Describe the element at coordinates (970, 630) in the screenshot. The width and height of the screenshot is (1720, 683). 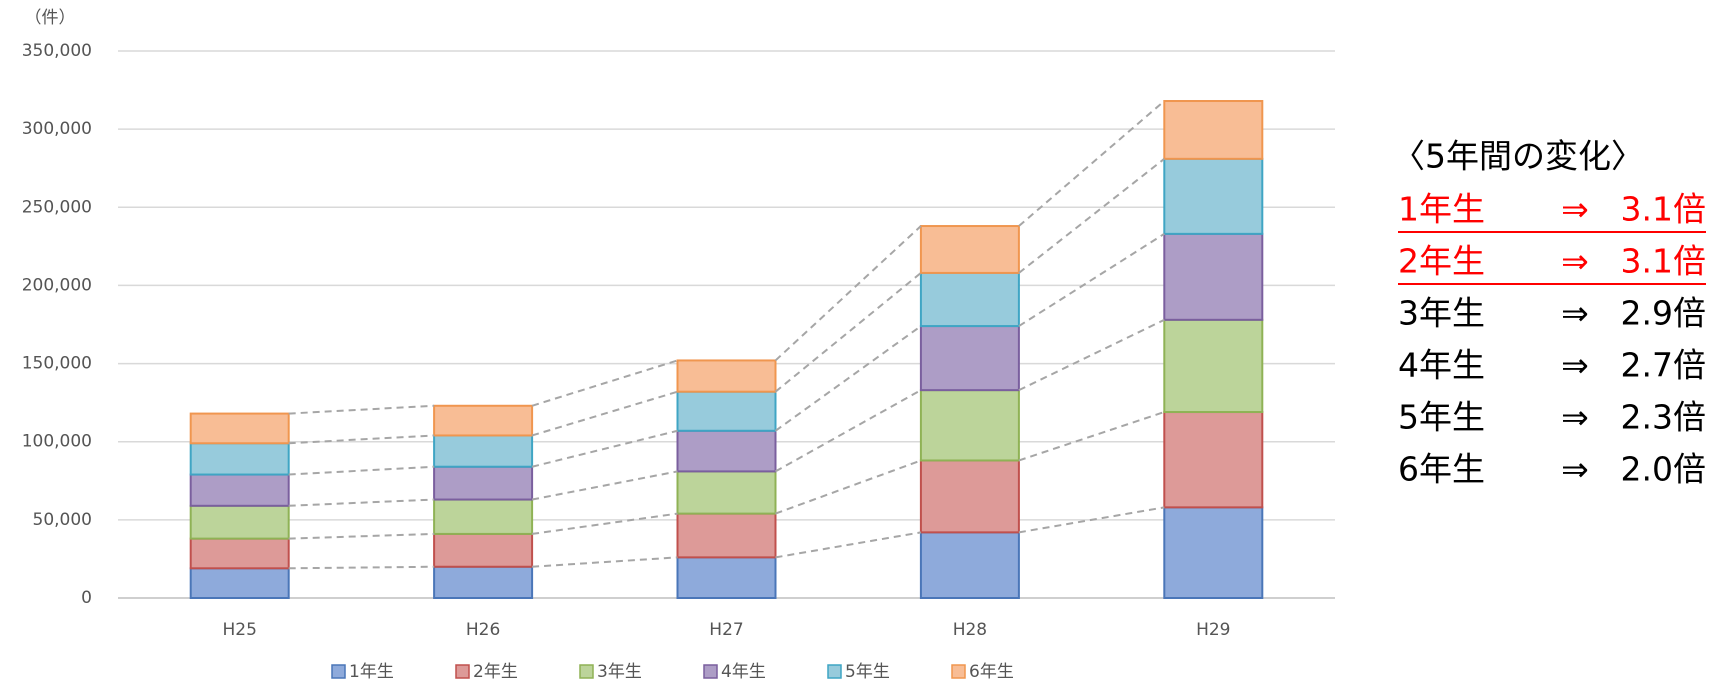
I see `x-tick-label: H28` at that location.